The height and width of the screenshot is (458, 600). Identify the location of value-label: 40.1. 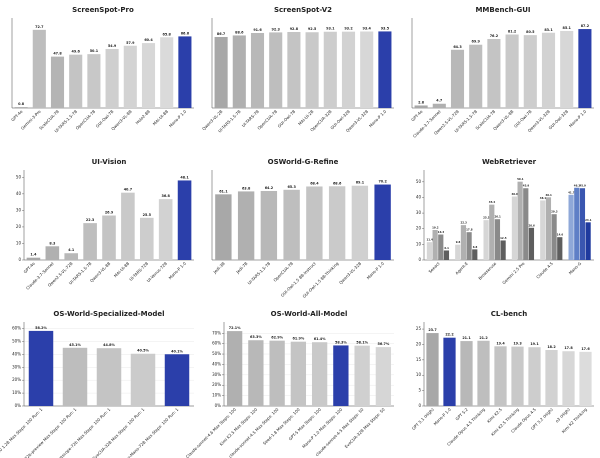
(548, 195).